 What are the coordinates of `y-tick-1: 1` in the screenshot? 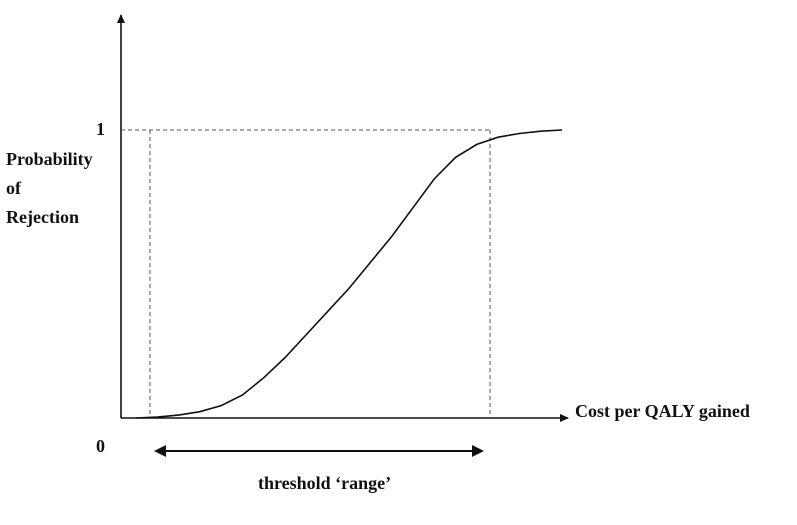 It's located at (100, 129).